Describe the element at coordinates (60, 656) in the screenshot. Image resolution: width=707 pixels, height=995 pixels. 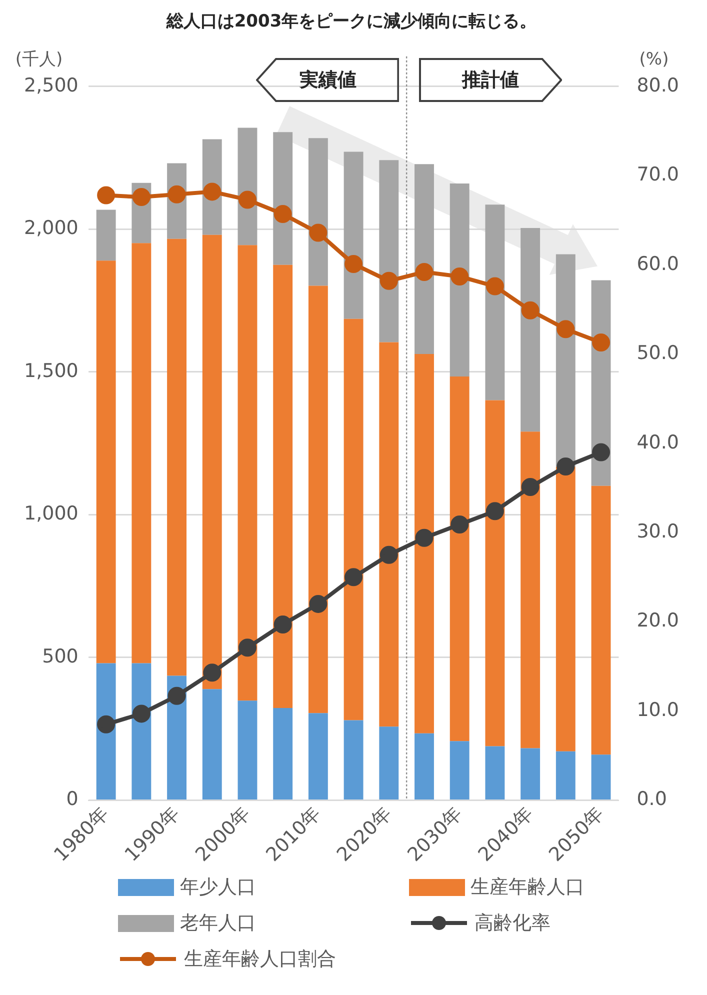
I see `y-tick-label: 500` at that location.